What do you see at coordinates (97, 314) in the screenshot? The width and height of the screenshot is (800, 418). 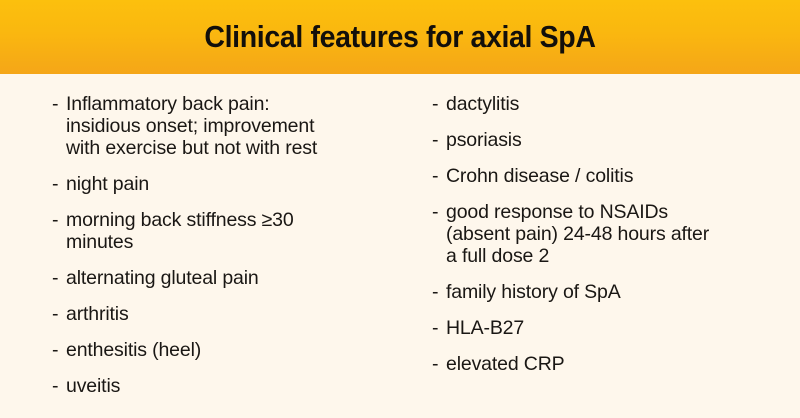 I see `list-item-label: arthritis` at bounding box center [97, 314].